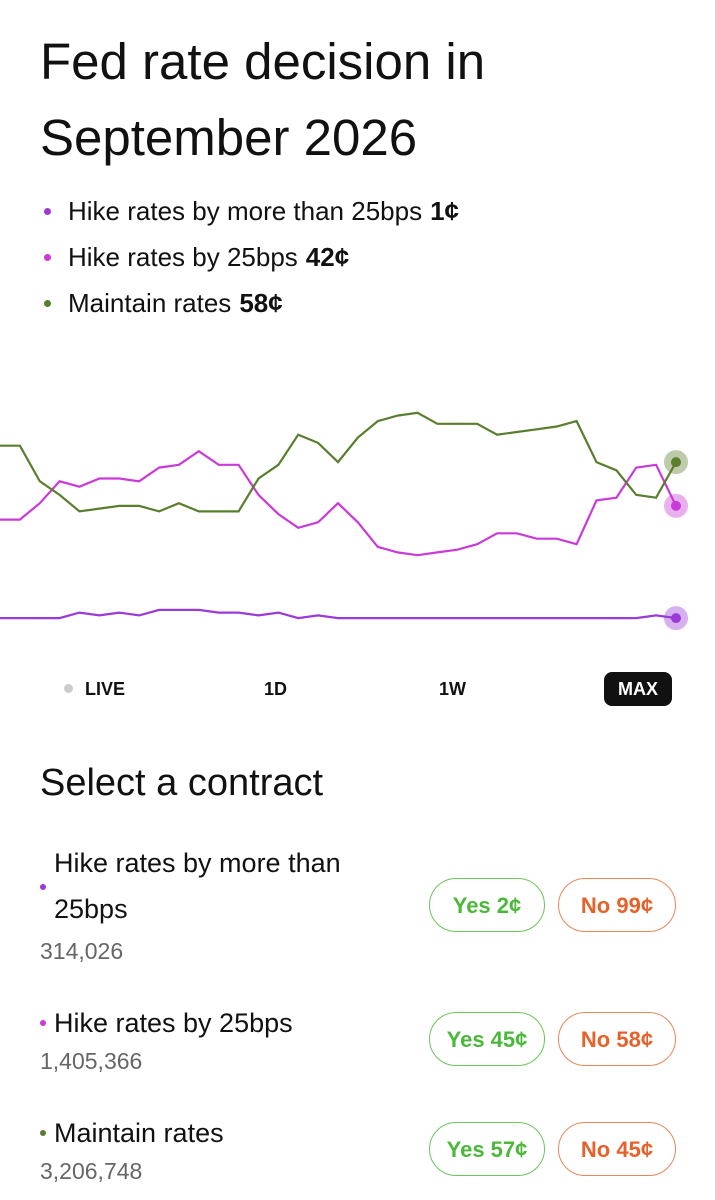  What do you see at coordinates (617, 905) in the screenshot?
I see `no-button: No 99¢` at bounding box center [617, 905].